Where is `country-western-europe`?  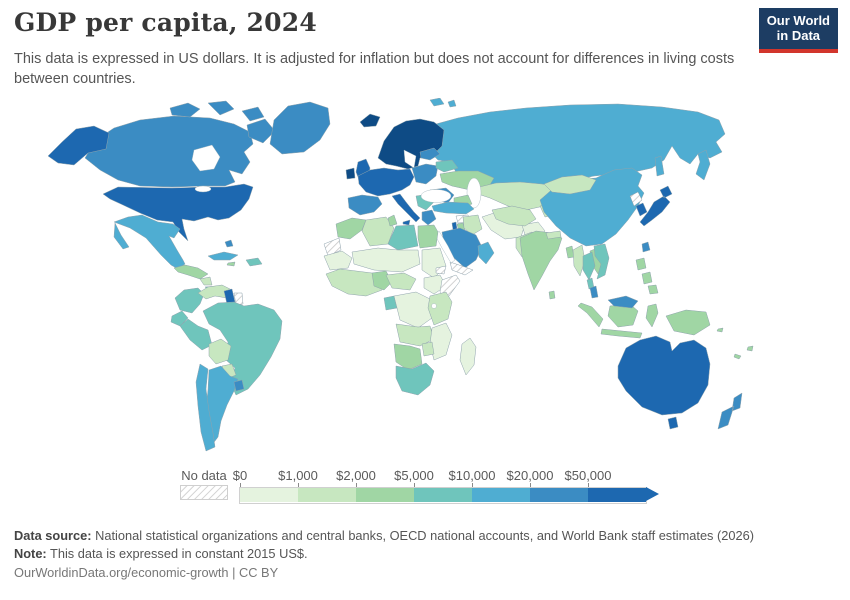 country-western-europe is located at coordinates (386, 182).